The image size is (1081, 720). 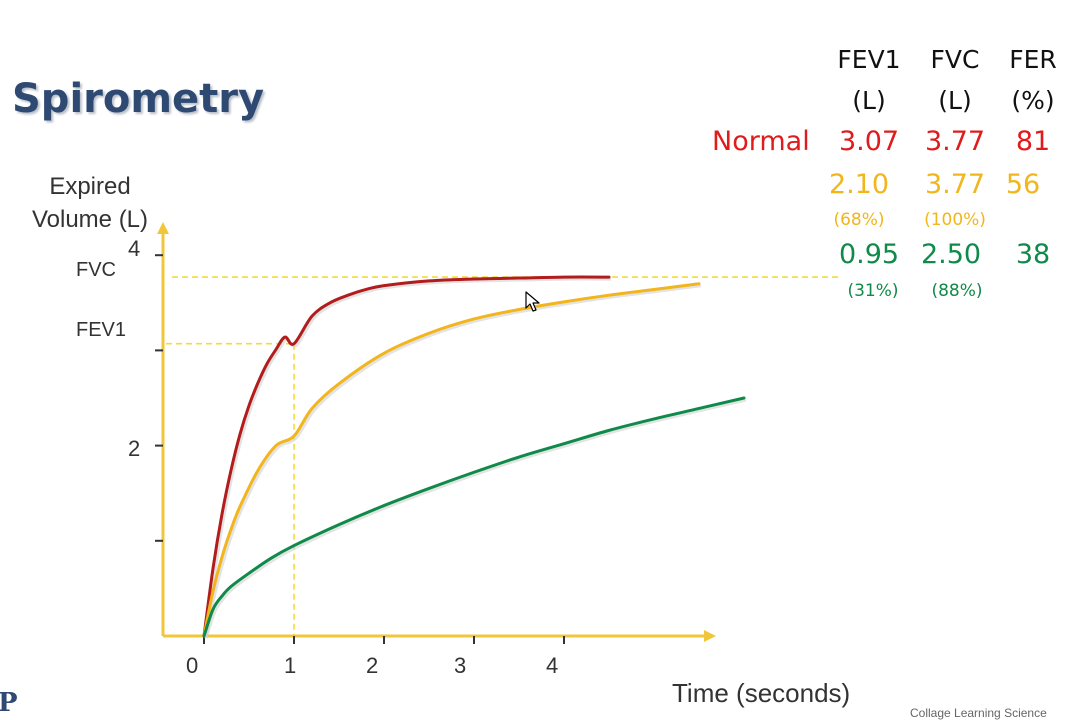 I want to click on fvc-label: FVC, so click(x=96, y=270).